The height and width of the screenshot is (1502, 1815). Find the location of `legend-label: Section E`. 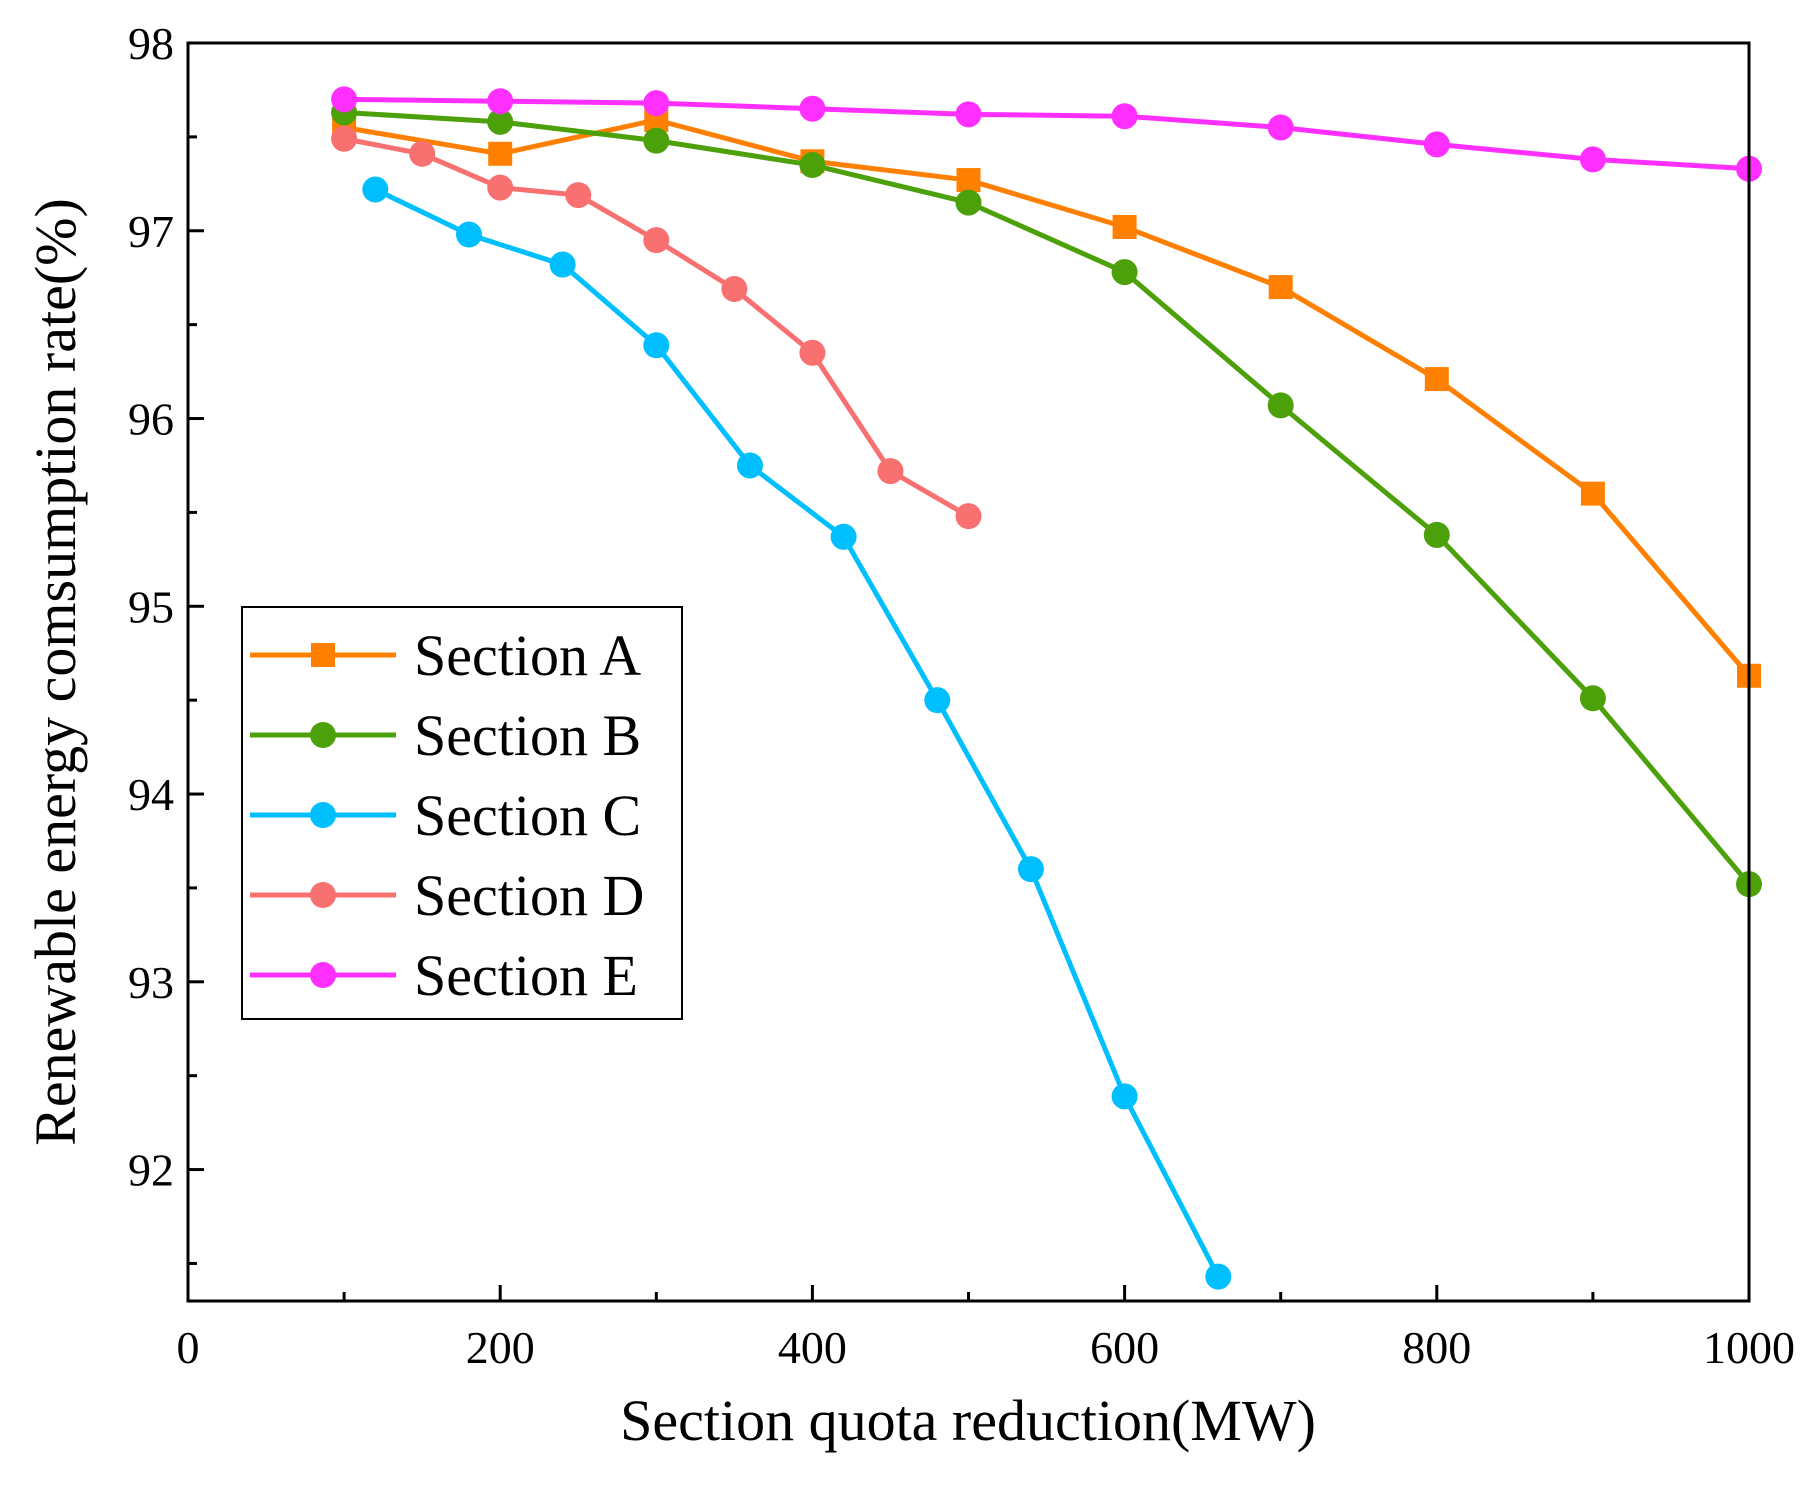

legend-label: Section E is located at coordinates (526, 975).